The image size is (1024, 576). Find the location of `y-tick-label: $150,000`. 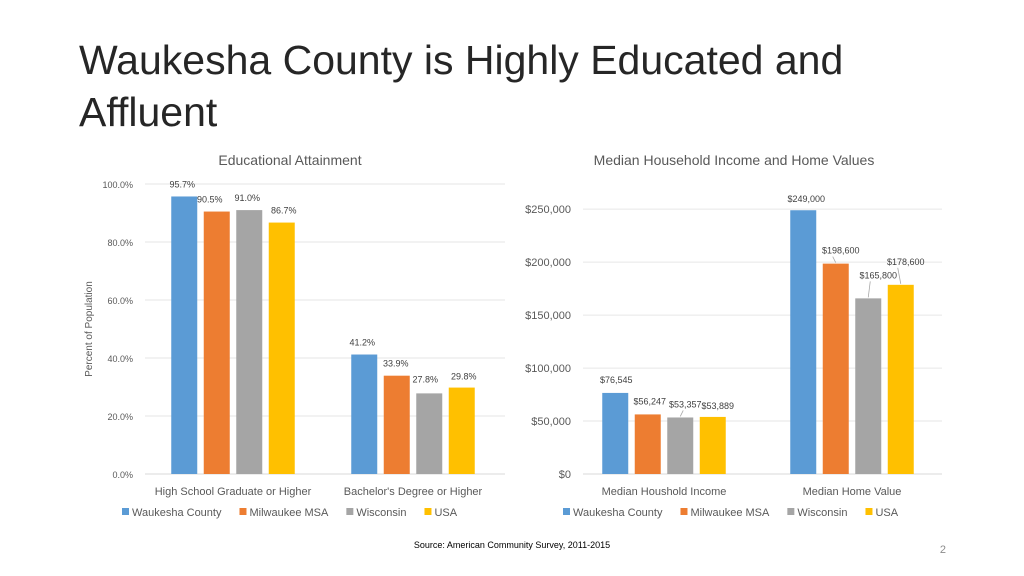

y-tick-label: $150,000 is located at coordinates (548, 316).